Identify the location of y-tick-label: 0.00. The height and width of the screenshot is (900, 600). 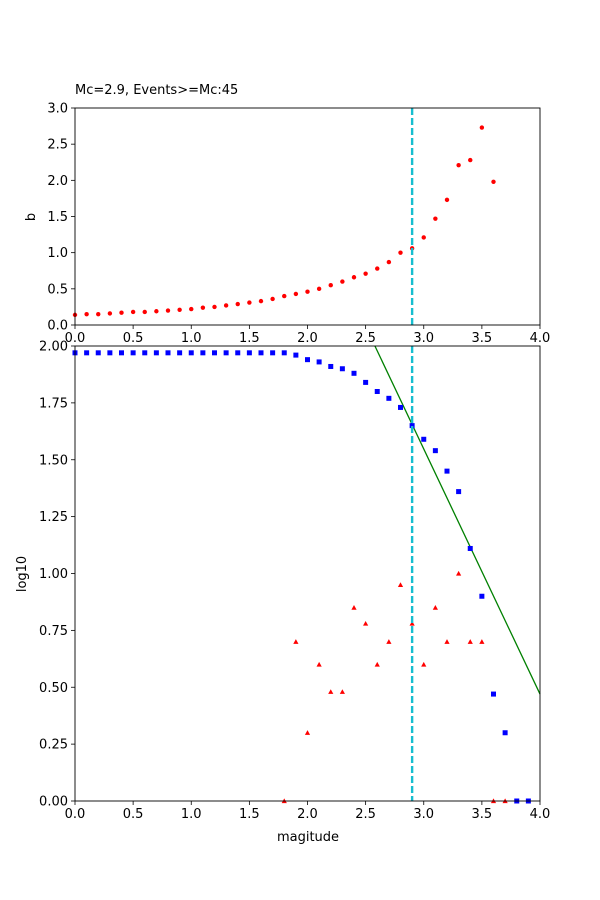
(53, 802).